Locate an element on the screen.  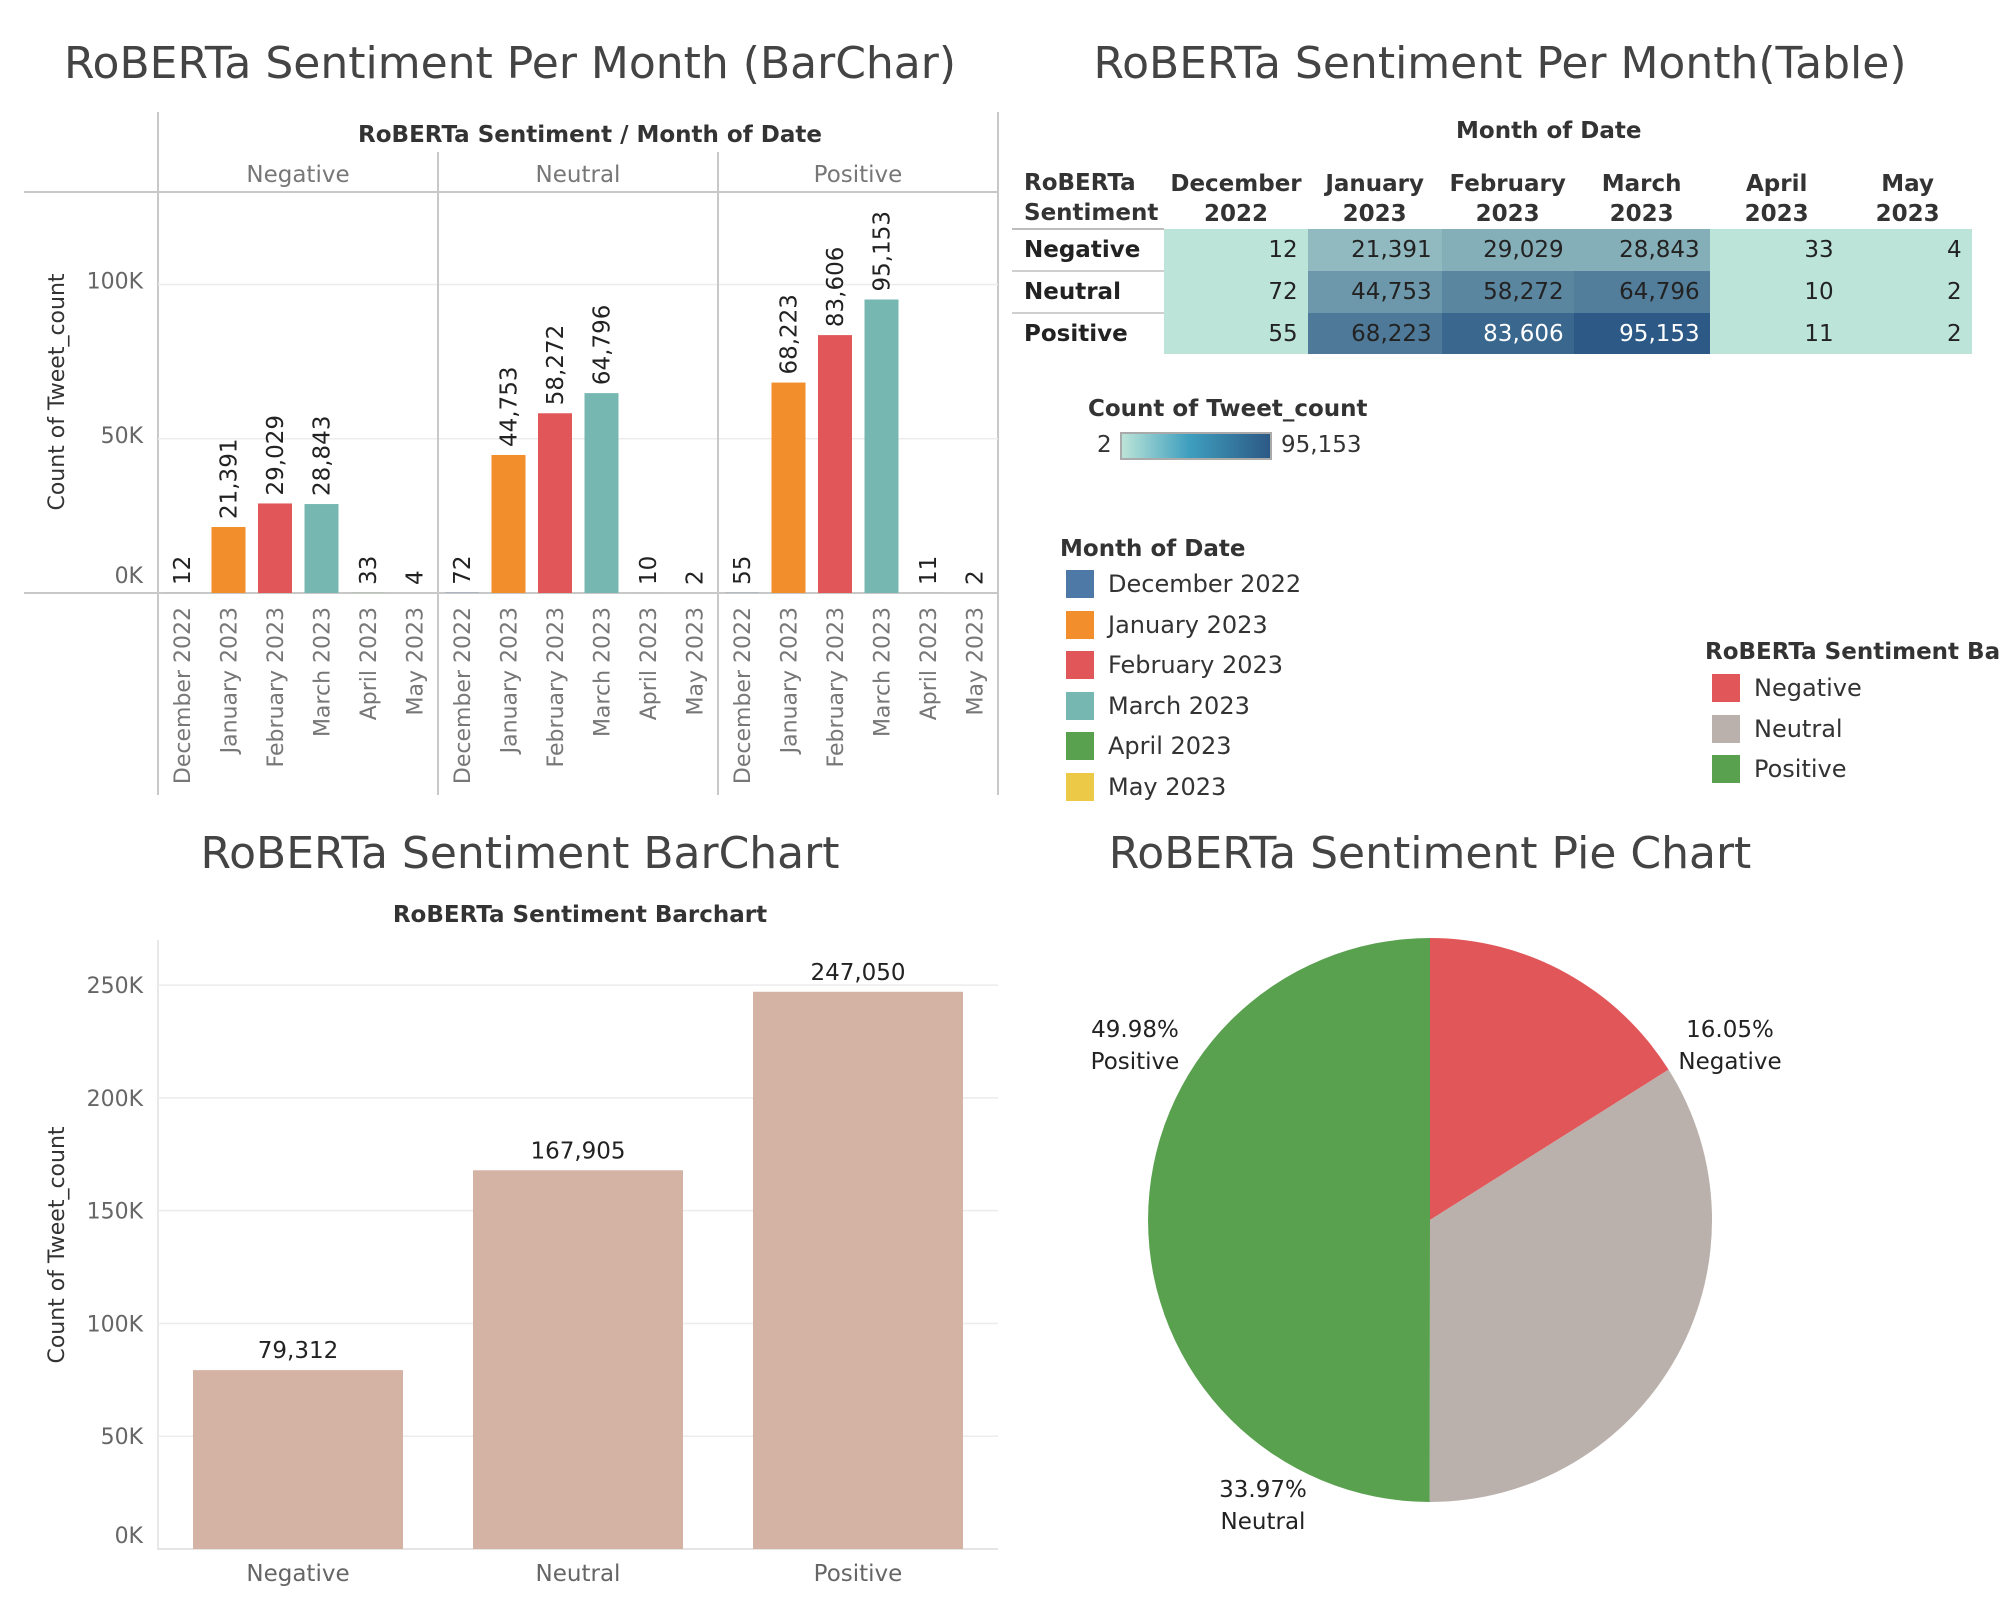
pie-percent-label: 49.98% is located at coordinates (1135, 1030).